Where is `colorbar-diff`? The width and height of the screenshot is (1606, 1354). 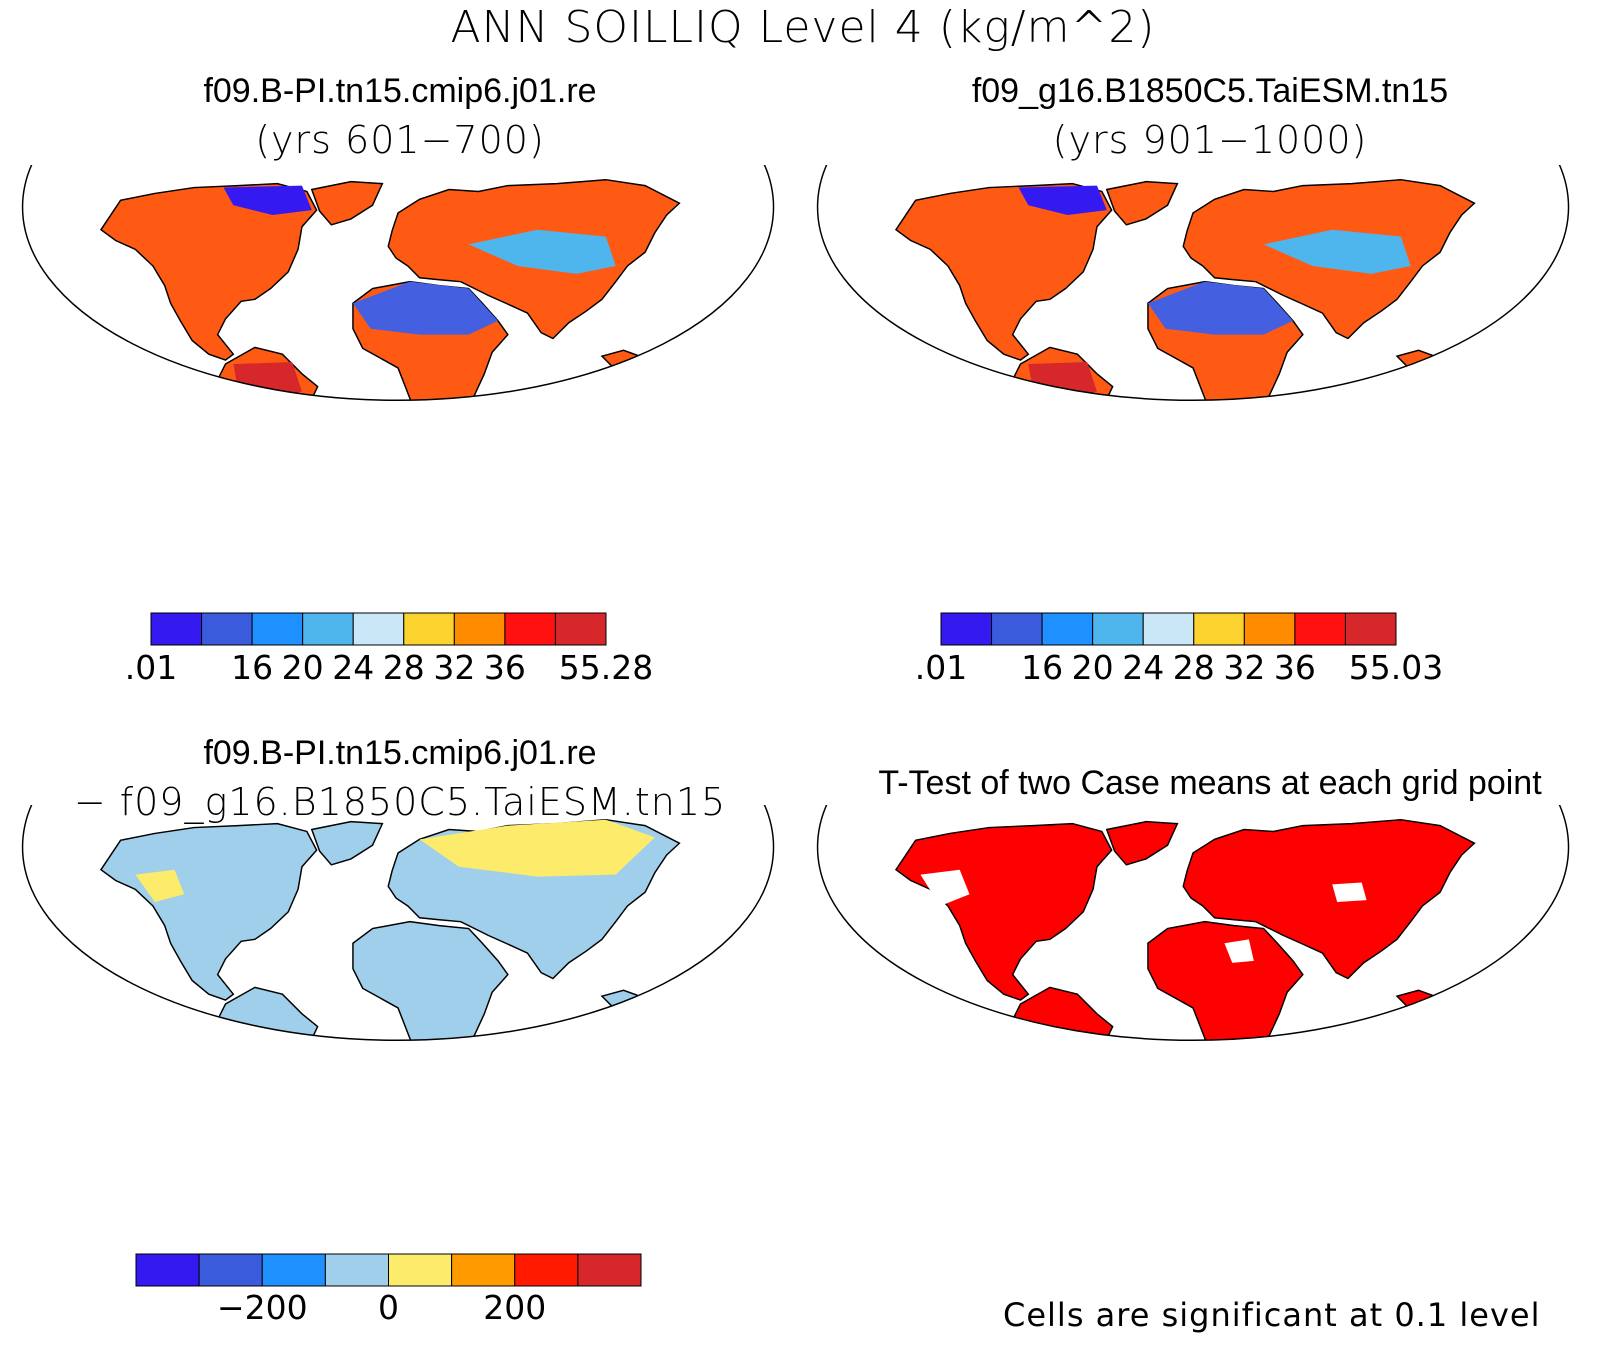 colorbar-diff is located at coordinates (388, 1270).